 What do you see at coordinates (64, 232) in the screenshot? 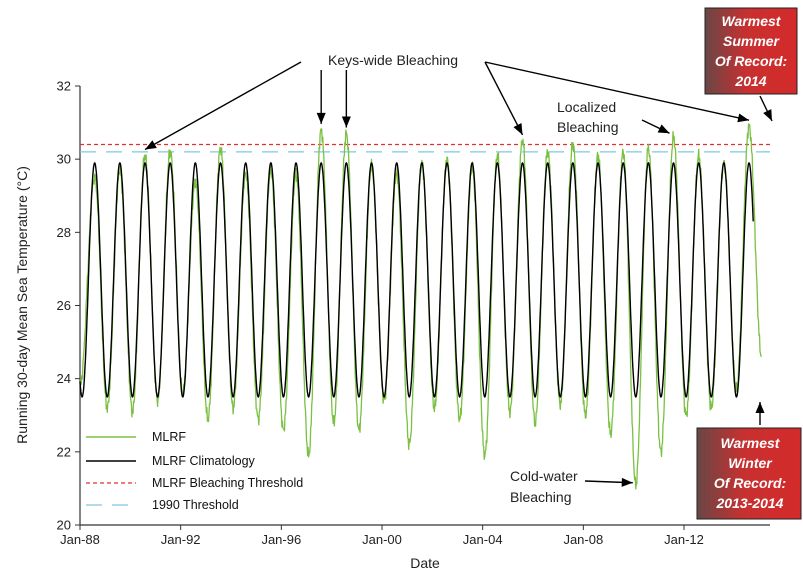
I see `y-tick-label: 28` at bounding box center [64, 232].